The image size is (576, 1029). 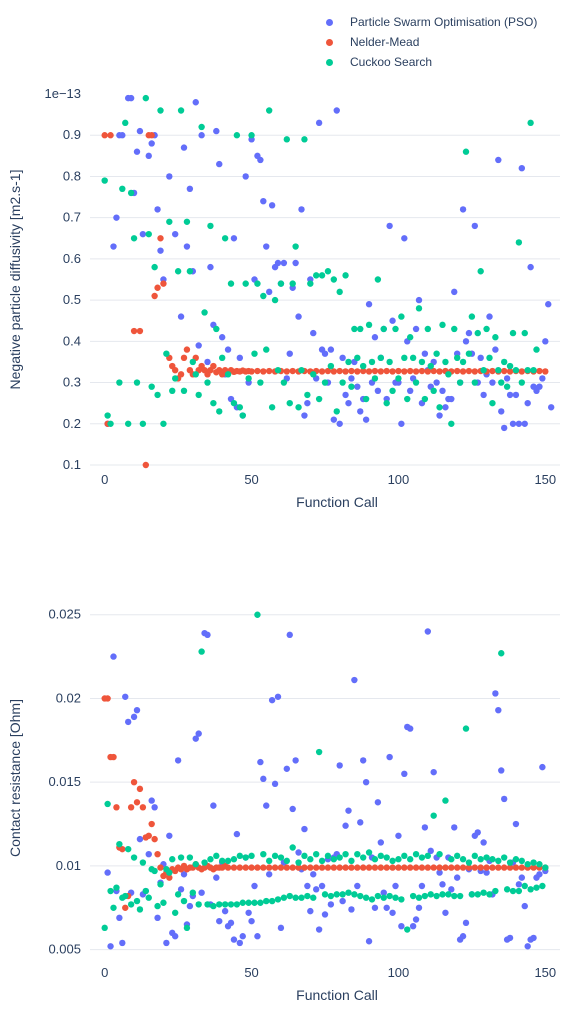 I want to click on y-tick-label: 0.005, so click(x=64, y=949).